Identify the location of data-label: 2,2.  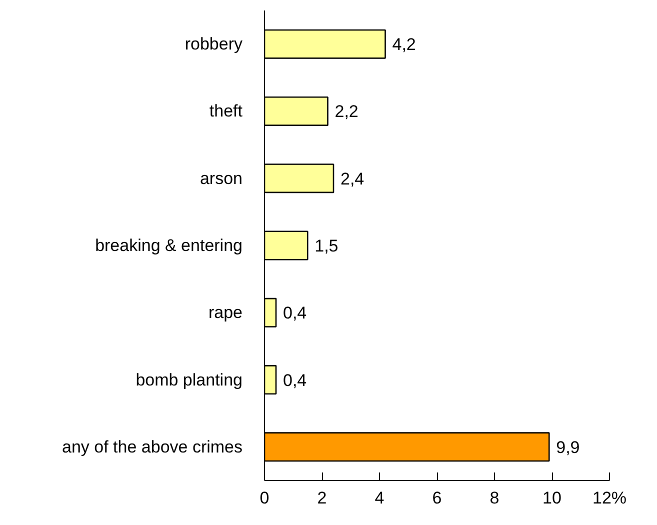
(346, 112).